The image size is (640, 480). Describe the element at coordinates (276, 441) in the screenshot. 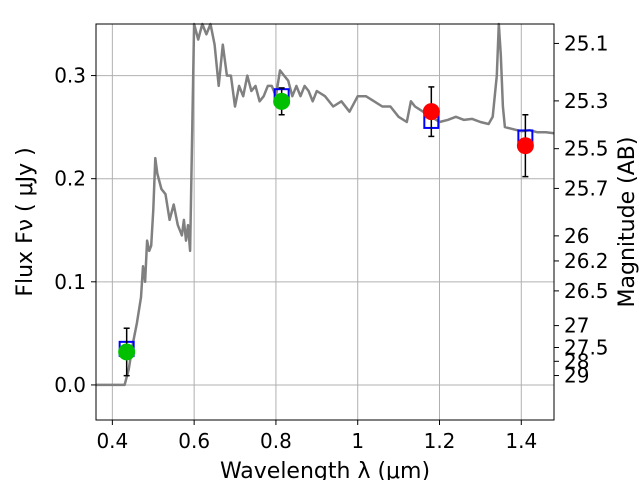

I see `x-tick-label: 0.8` at that location.